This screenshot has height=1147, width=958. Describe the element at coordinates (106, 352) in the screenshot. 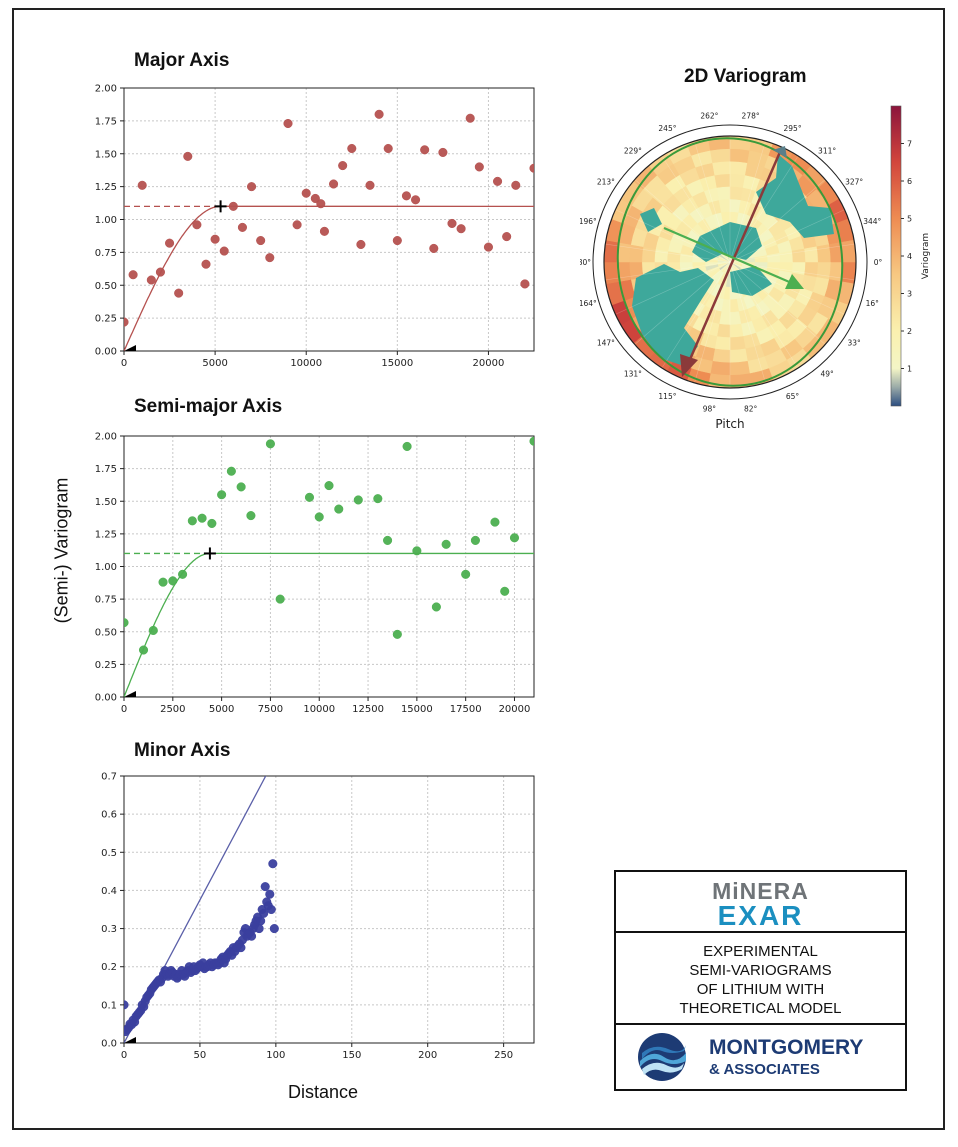

I see `y-tick-label: 0.00` at that location.